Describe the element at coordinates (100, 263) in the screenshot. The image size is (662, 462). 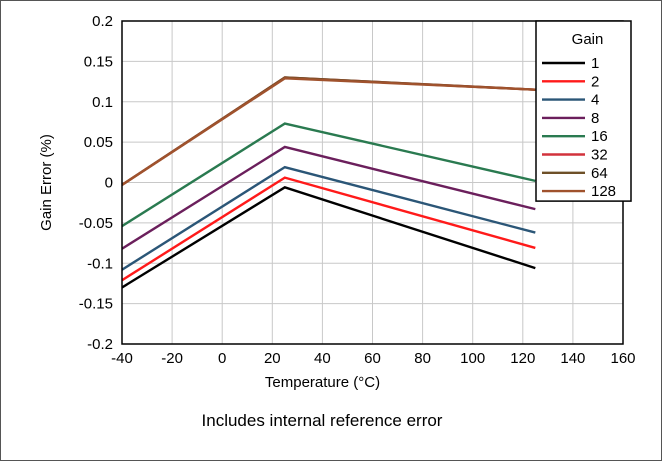
I see `y-tick-label: -0.1` at that location.